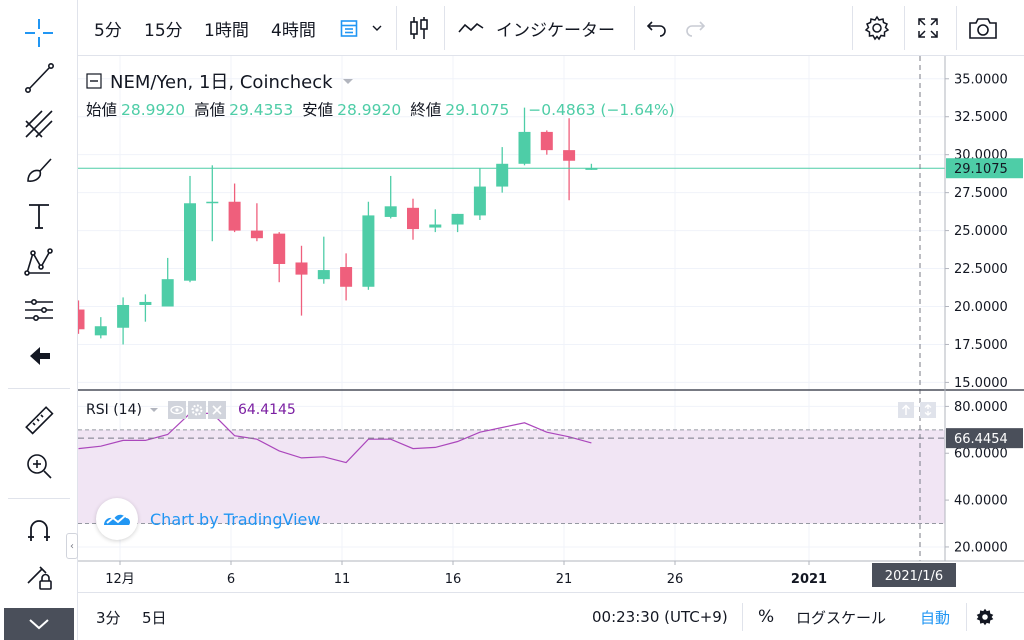 The image size is (1024, 640). I want to click on rsi-current-label-bg, so click(984, 438).